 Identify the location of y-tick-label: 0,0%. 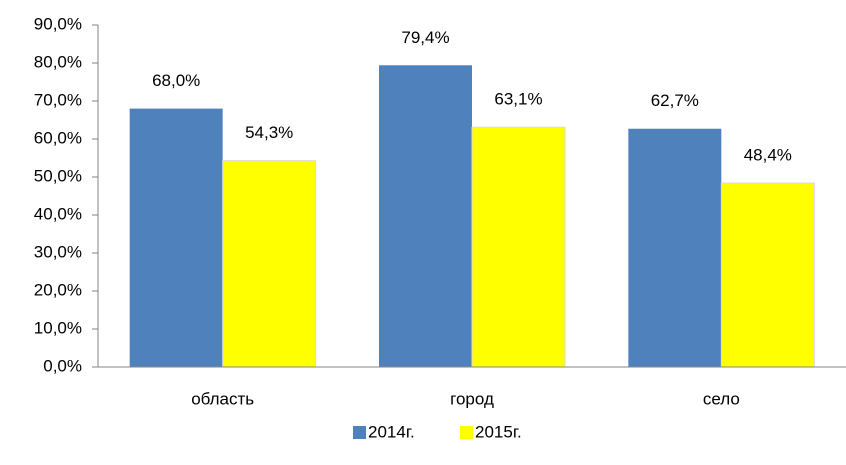
(62, 365).